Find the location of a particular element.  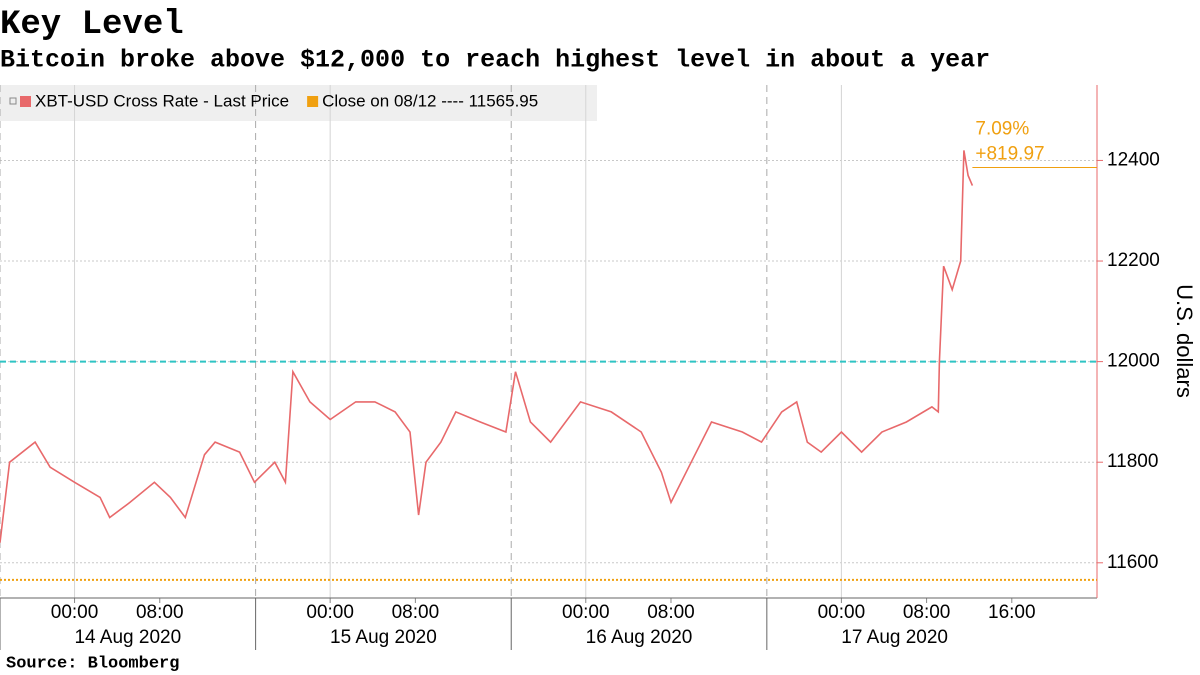

legend-icon is located at coordinates (13, 101).